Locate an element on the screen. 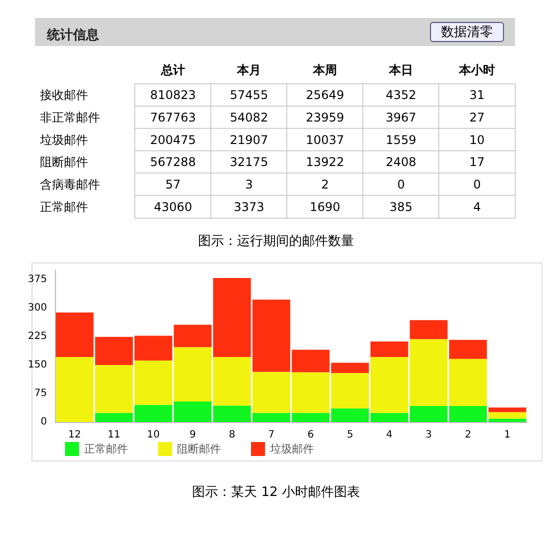 This screenshot has width=552, height=547. data-label: 27 is located at coordinates (477, 117).